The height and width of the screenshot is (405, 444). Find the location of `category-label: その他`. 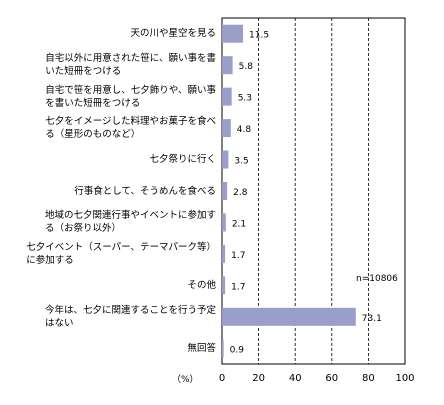

category-label: その他 is located at coordinates (201, 285).